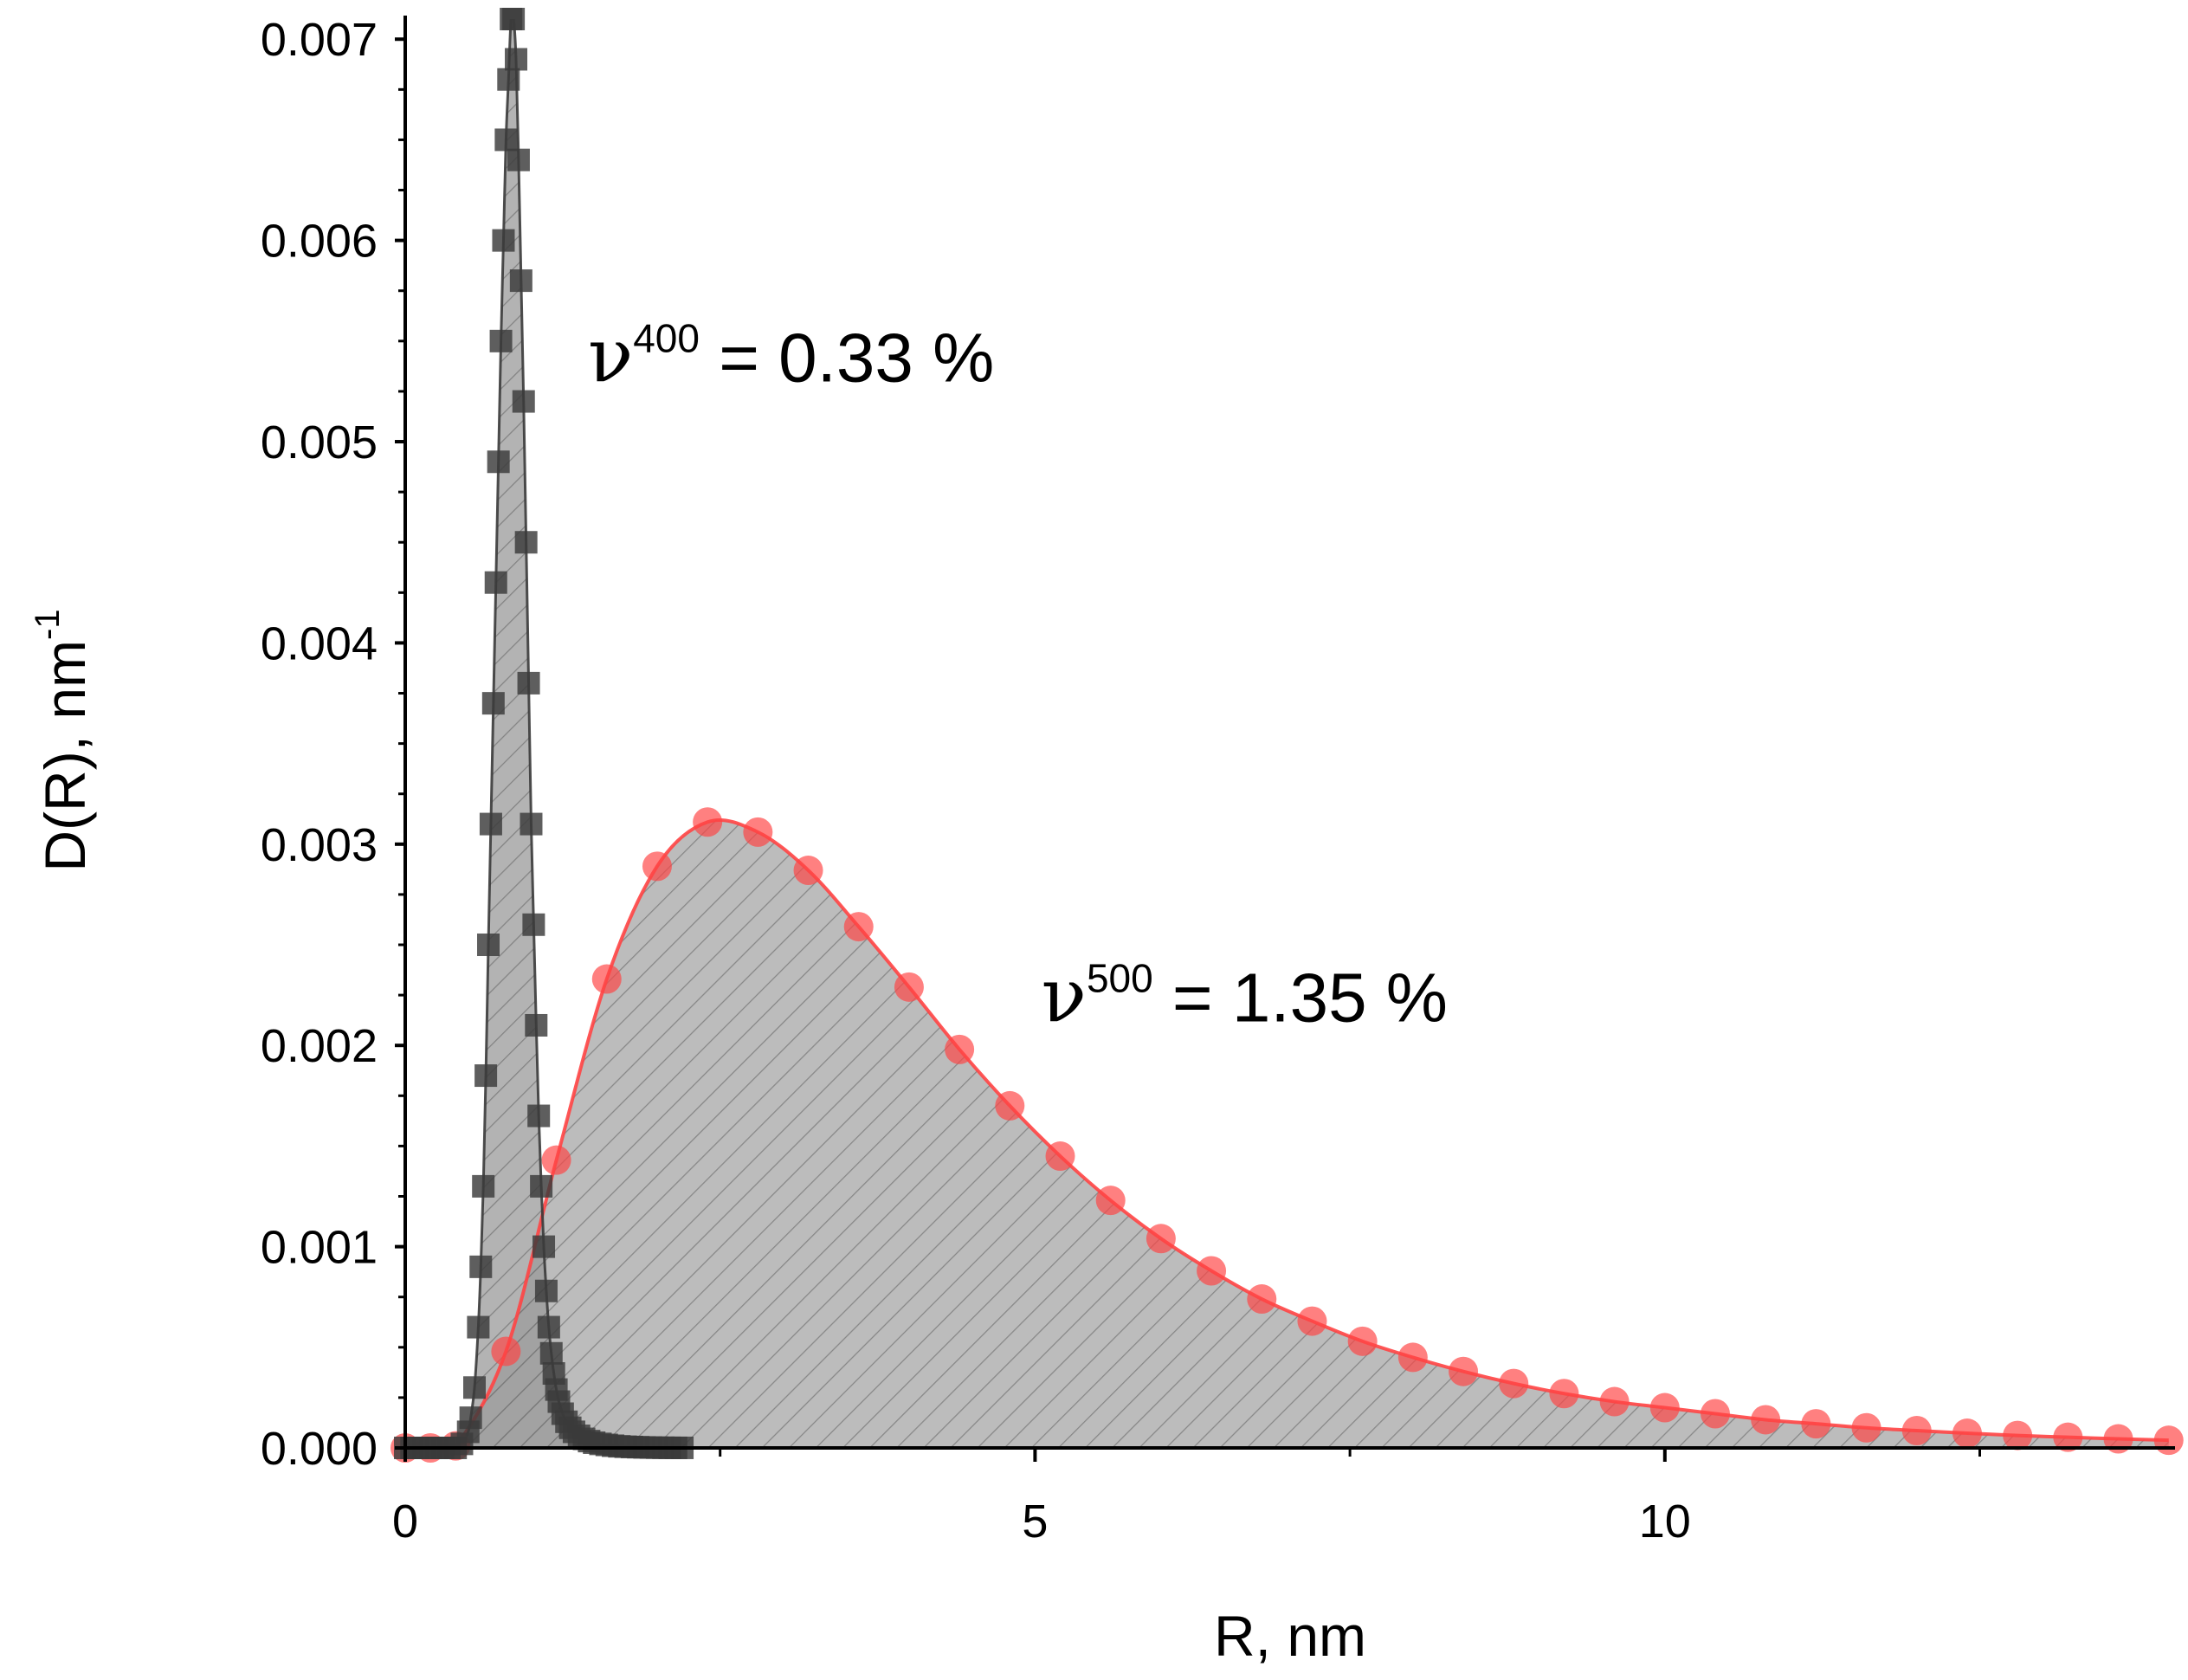 The height and width of the screenshot is (1680, 2188). I want to click on annotation-label: ν500 = 1.35 %, so click(1245, 996).